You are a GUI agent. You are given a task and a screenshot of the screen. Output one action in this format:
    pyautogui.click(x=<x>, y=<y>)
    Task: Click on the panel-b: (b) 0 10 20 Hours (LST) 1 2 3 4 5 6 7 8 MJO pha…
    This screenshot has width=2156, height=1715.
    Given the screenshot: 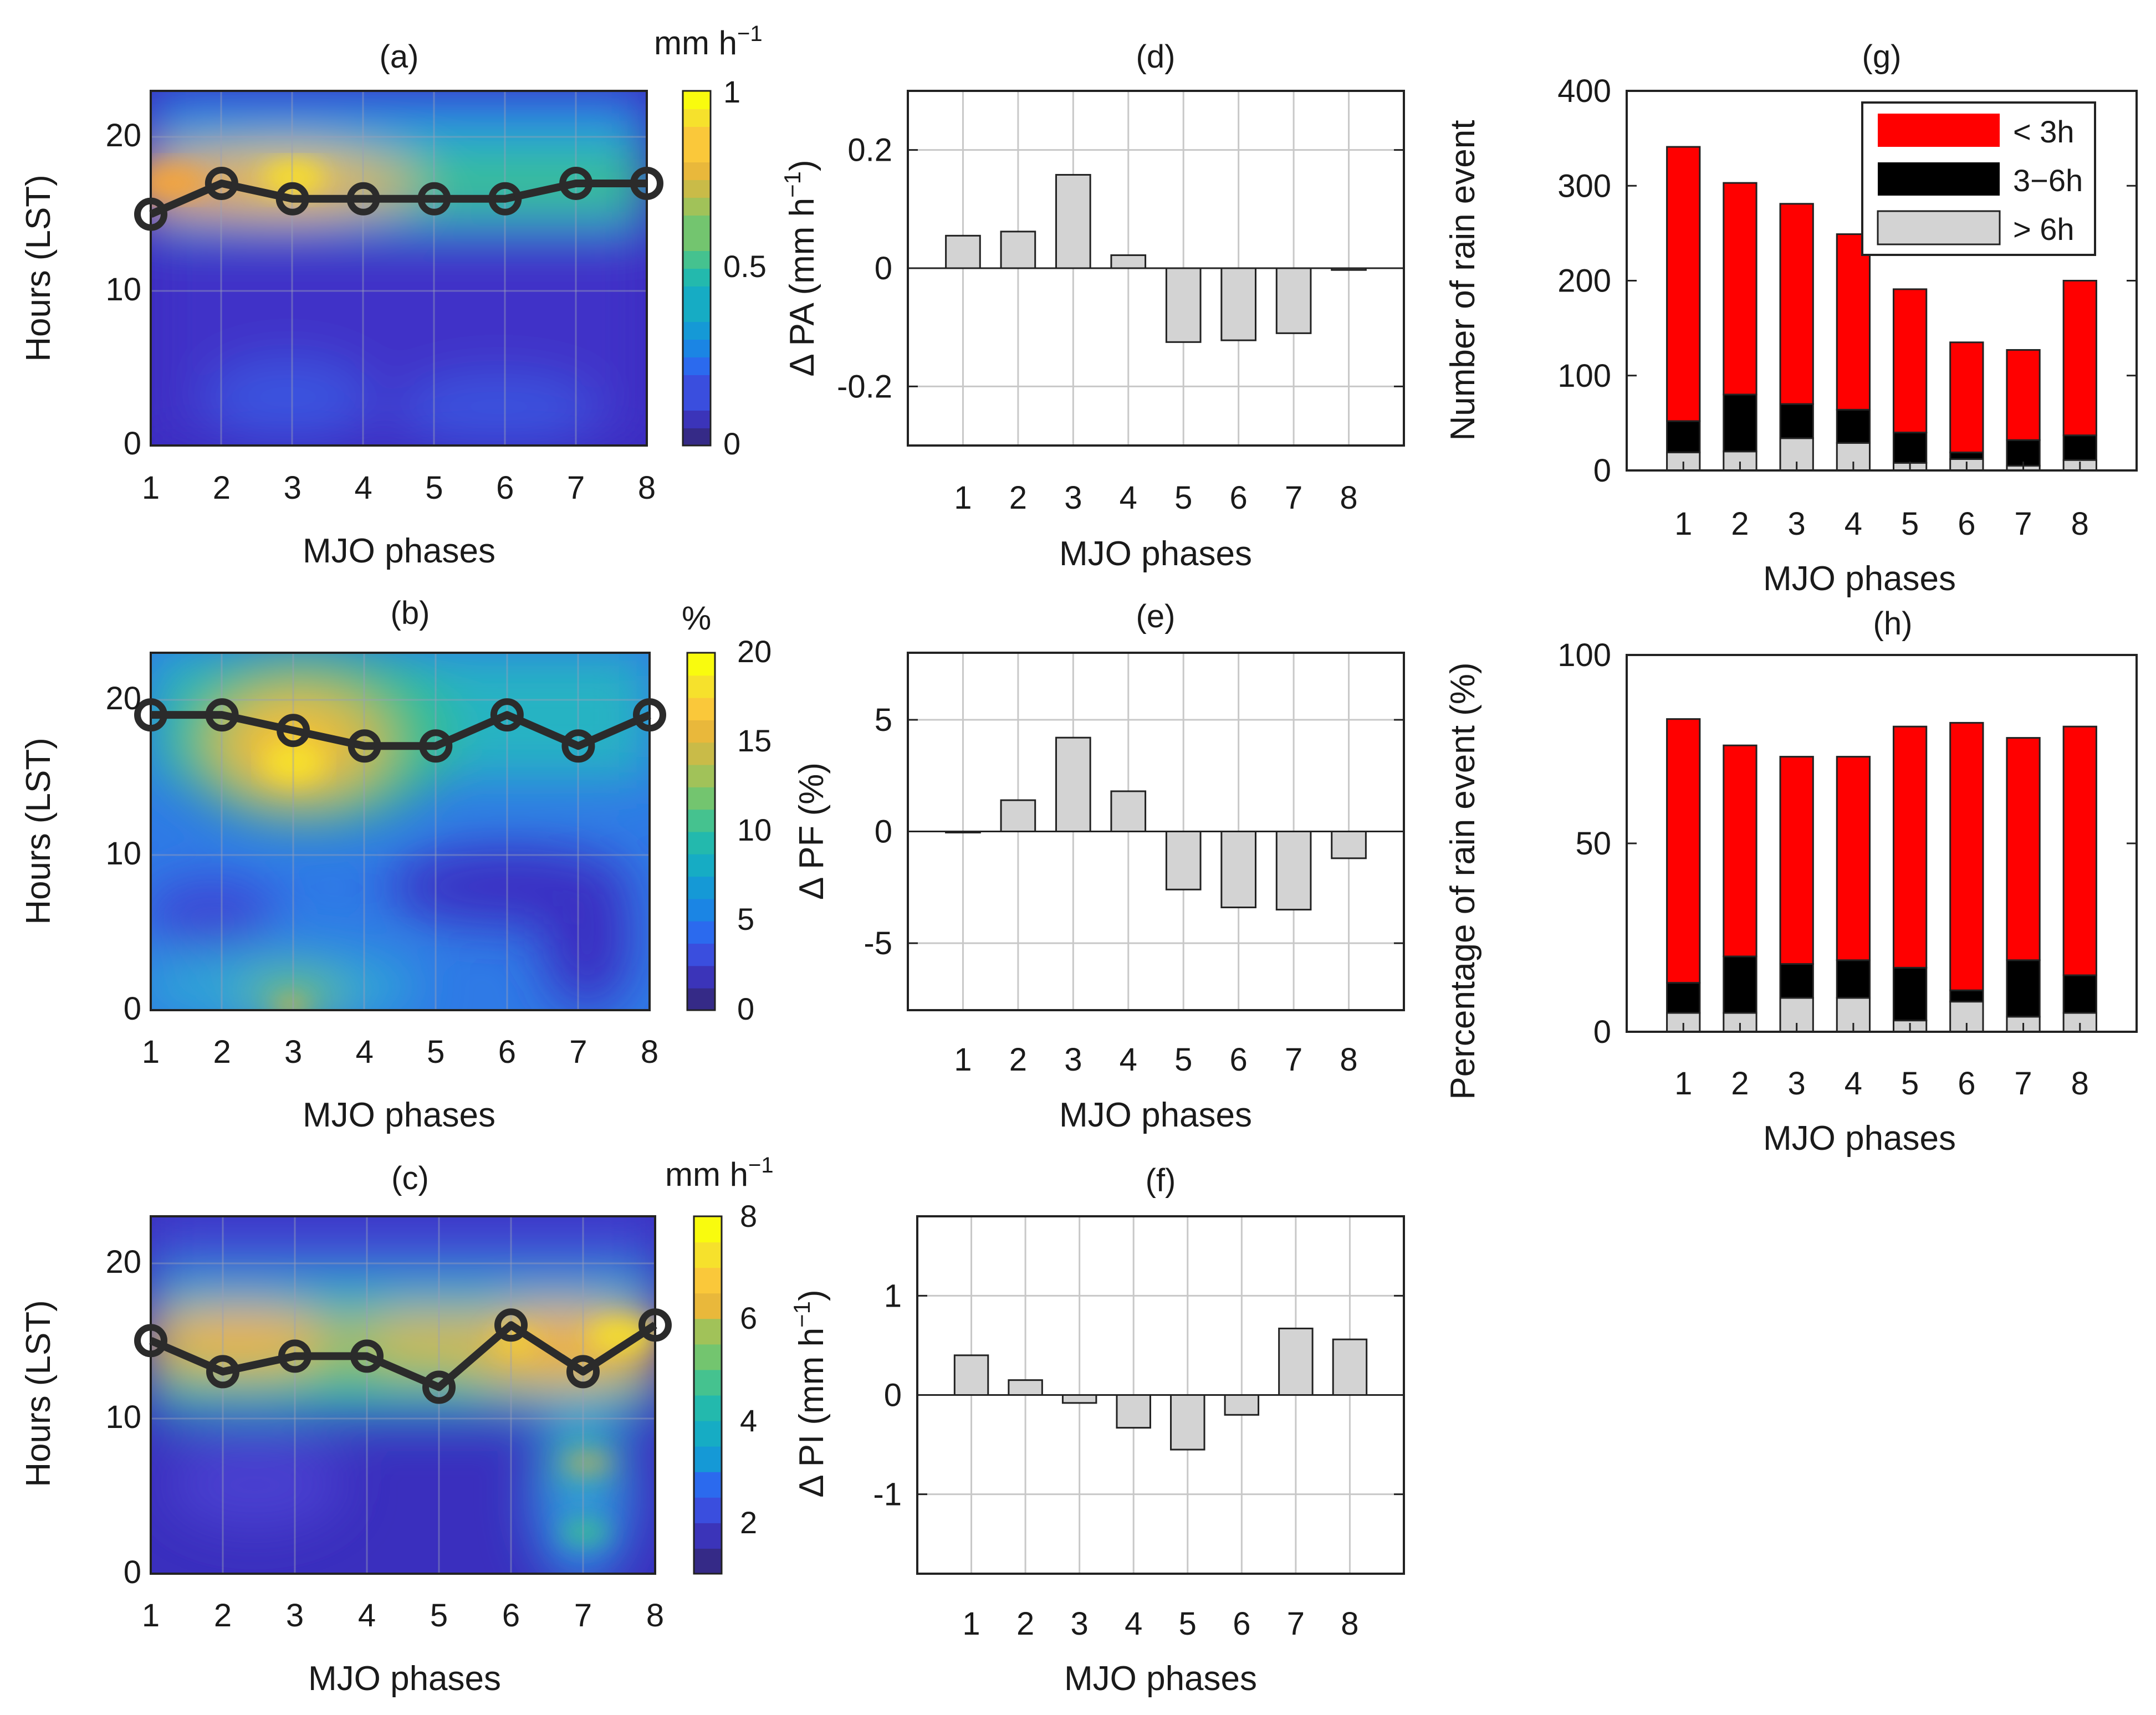 What is the action you would take?
    pyautogui.click(x=395, y=865)
    